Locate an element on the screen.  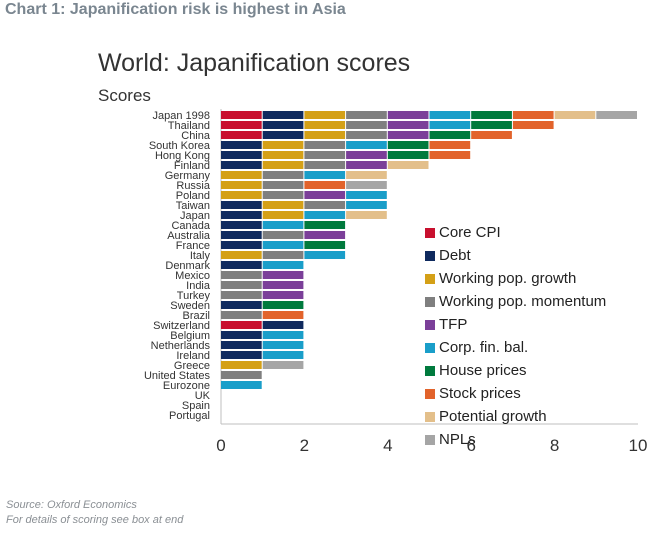
legend-label: NPLs is located at coordinates (457, 439).